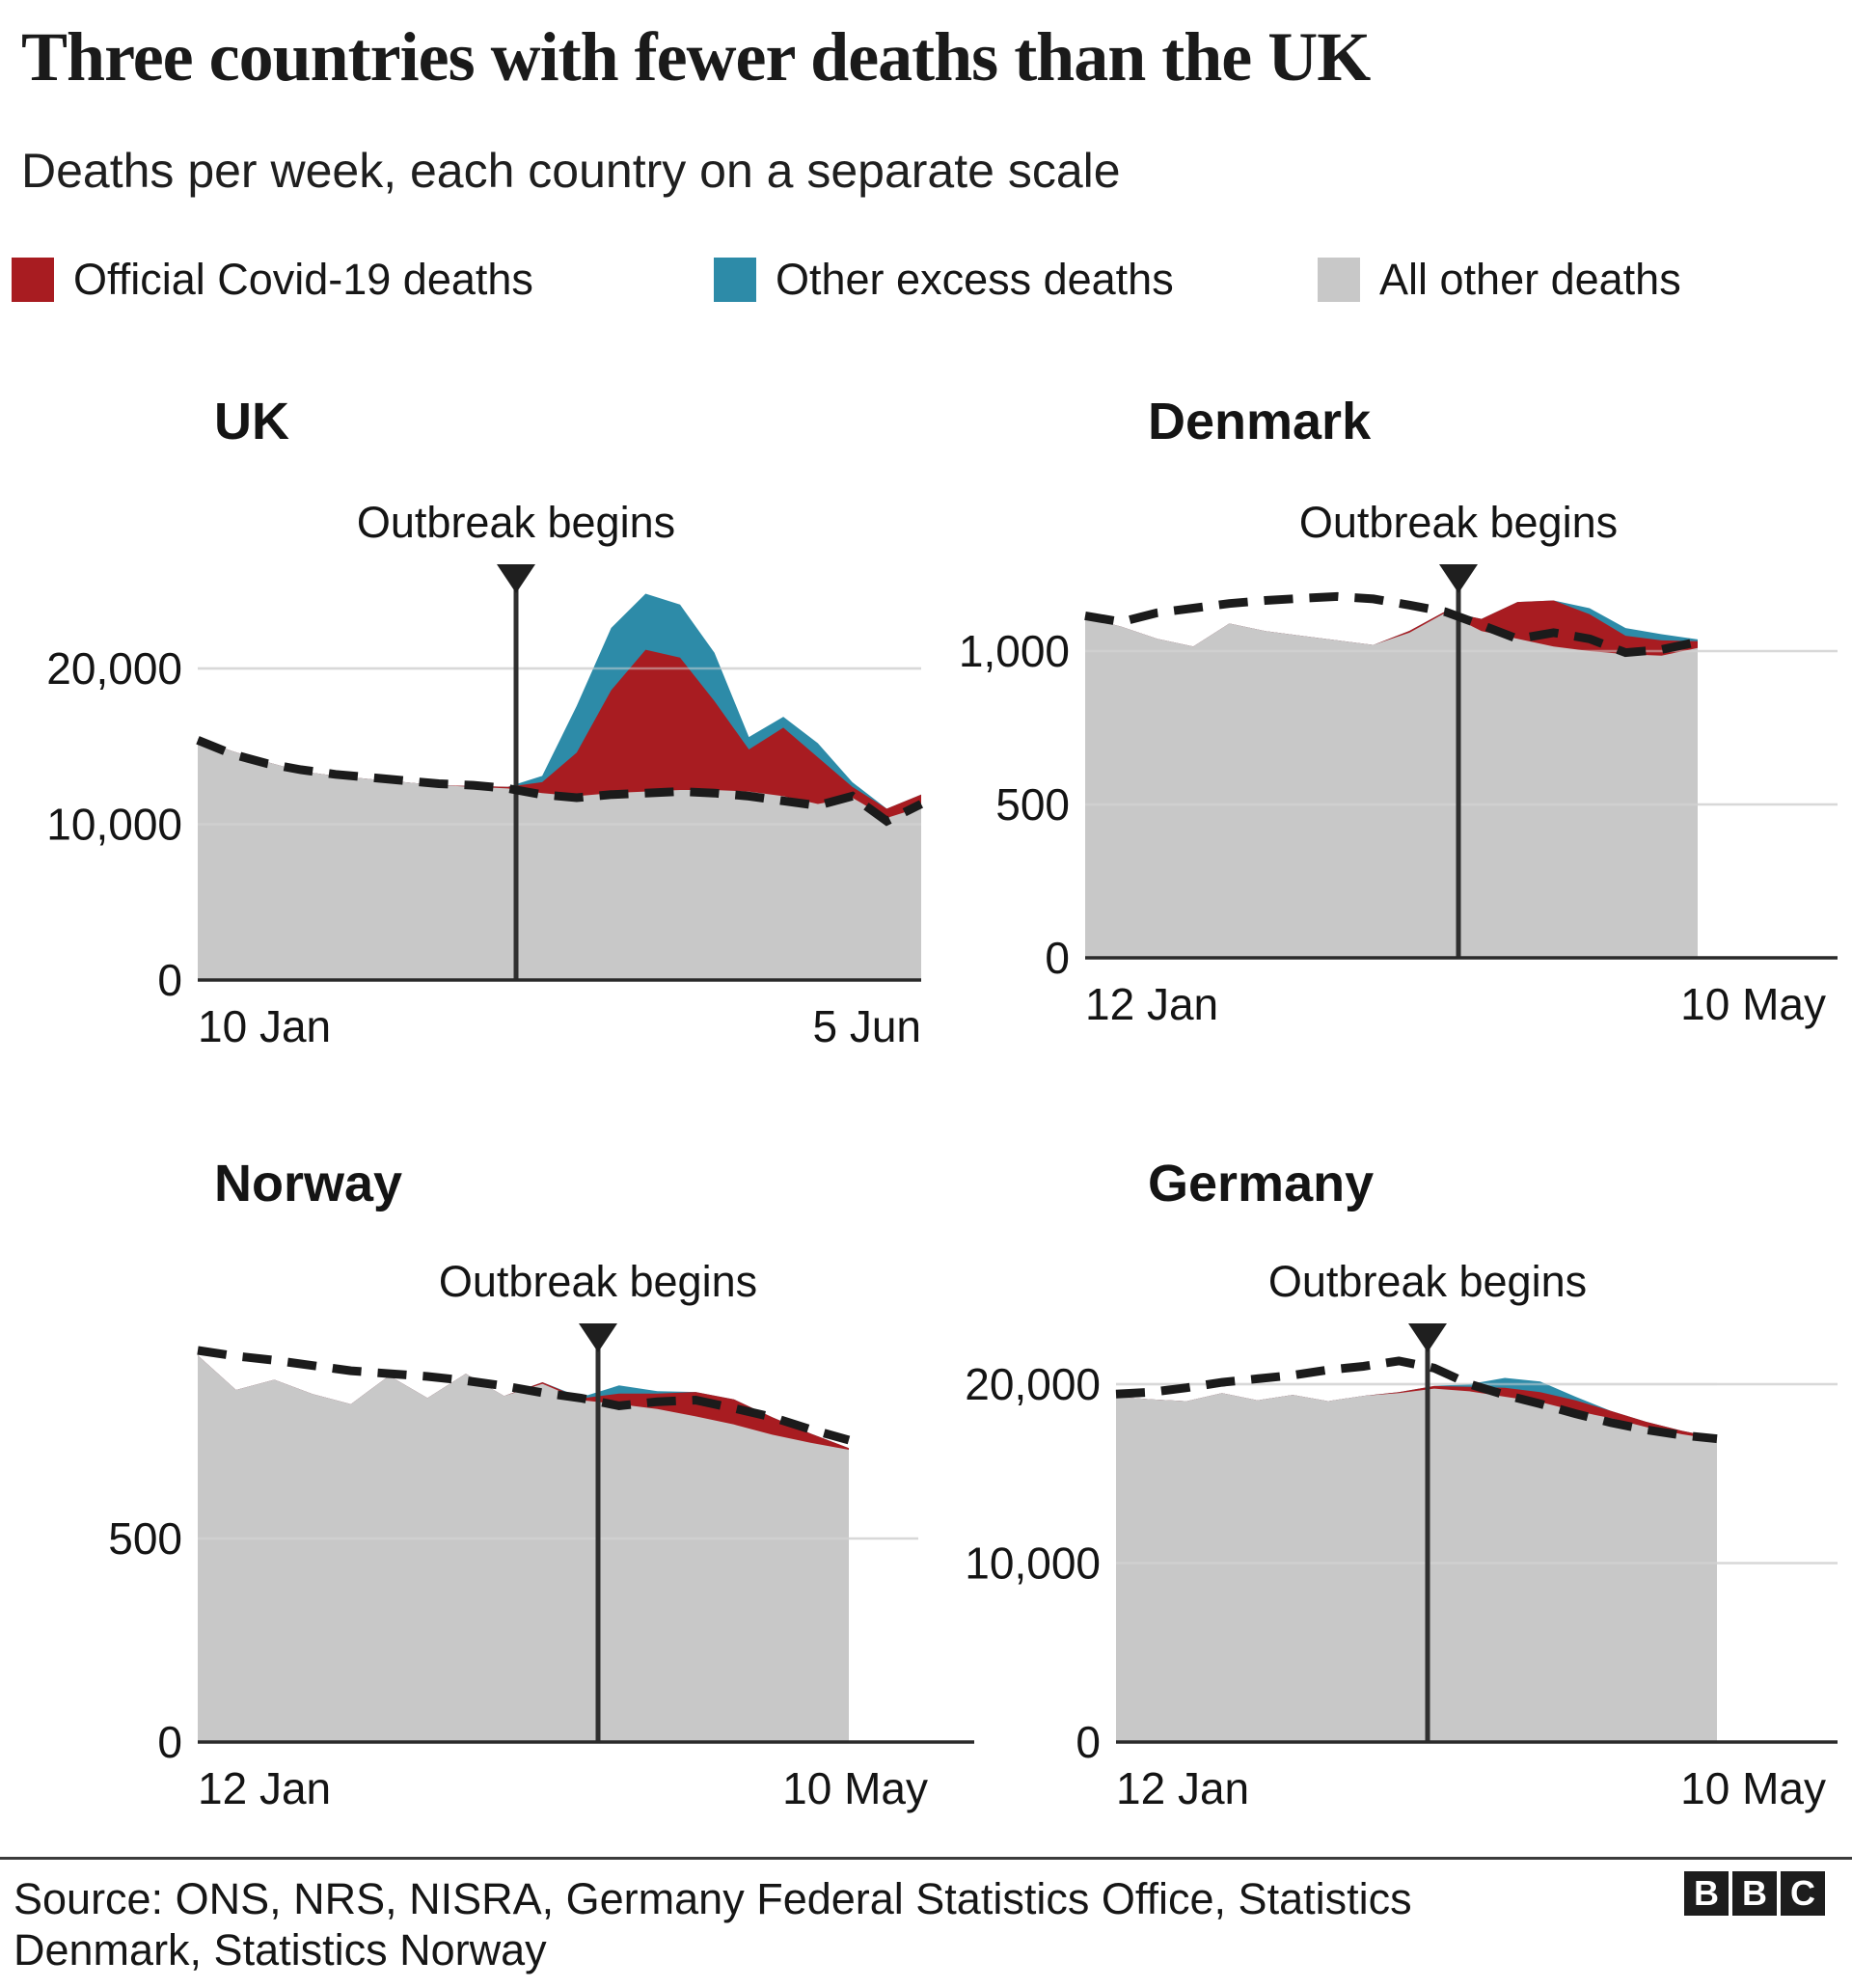 Image resolution: width=1852 pixels, height=1988 pixels. What do you see at coordinates (1803, 1893) in the screenshot?
I see `bbc-logo-letter: C` at bounding box center [1803, 1893].